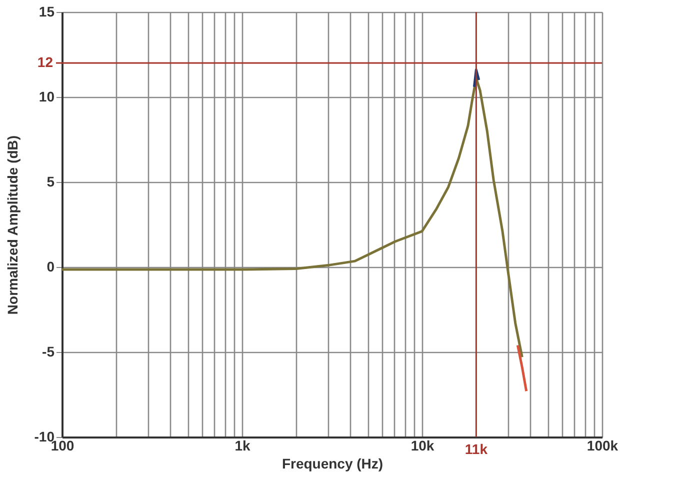 The width and height of the screenshot is (683, 499). I want to click on ref-line-label: 11k, so click(476, 449).